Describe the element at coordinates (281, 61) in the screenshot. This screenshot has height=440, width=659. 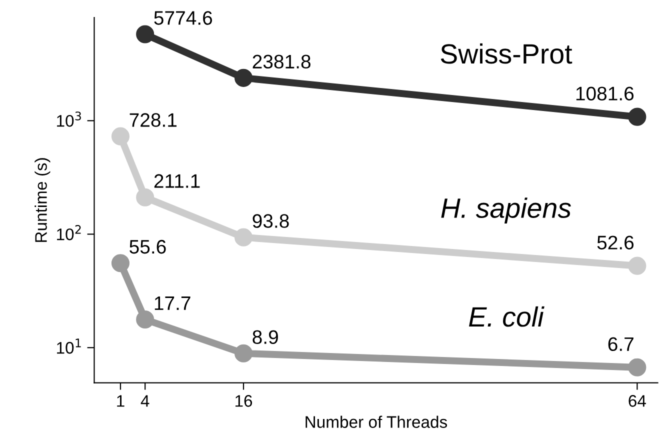
I see `data-label: 2381.8` at that location.